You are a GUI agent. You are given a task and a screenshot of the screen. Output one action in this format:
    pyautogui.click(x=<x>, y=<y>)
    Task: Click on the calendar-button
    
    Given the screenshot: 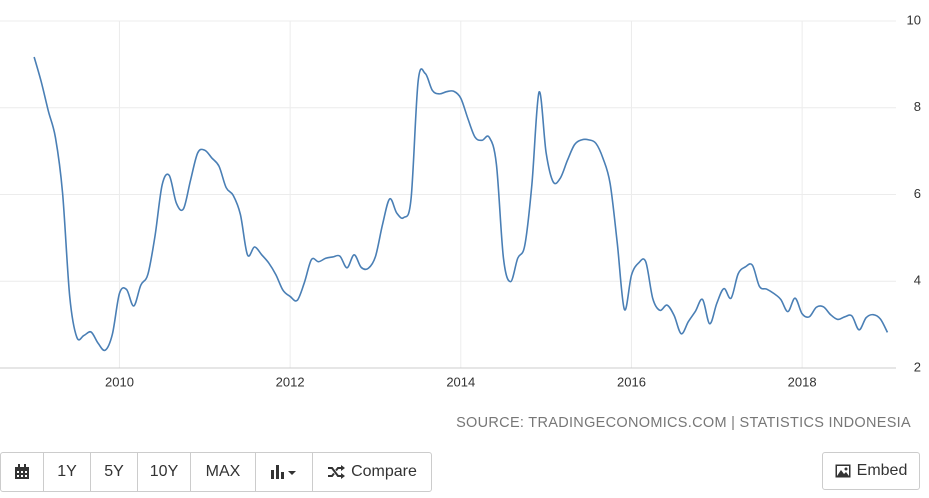 What is the action you would take?
    pyautogui.click(x=22, y=472)
    